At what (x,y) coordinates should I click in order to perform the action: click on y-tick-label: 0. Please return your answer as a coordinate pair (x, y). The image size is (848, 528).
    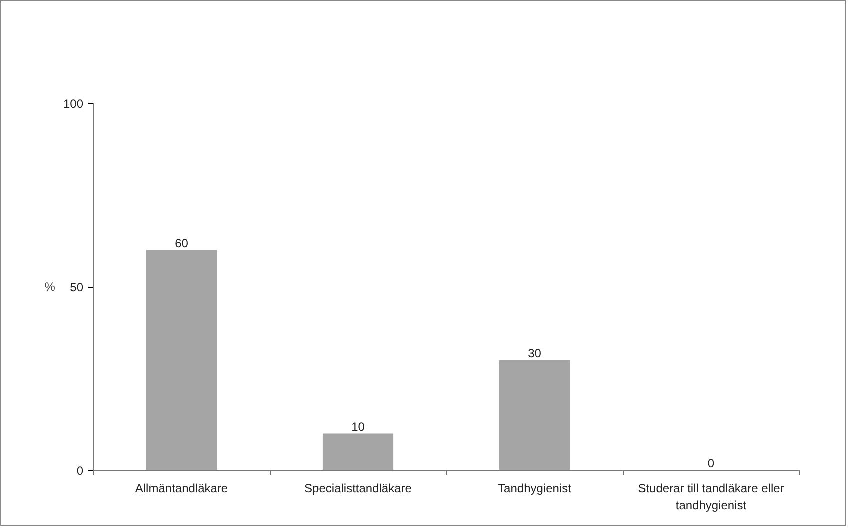
    Looking at the image, I should click on (80, 471).